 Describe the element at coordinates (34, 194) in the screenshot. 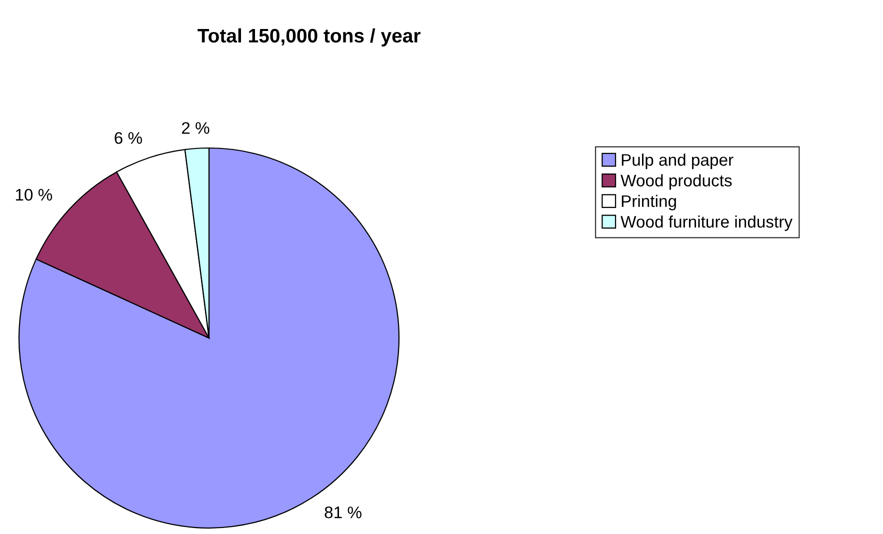

I see `data-label: 10 %` at that location.